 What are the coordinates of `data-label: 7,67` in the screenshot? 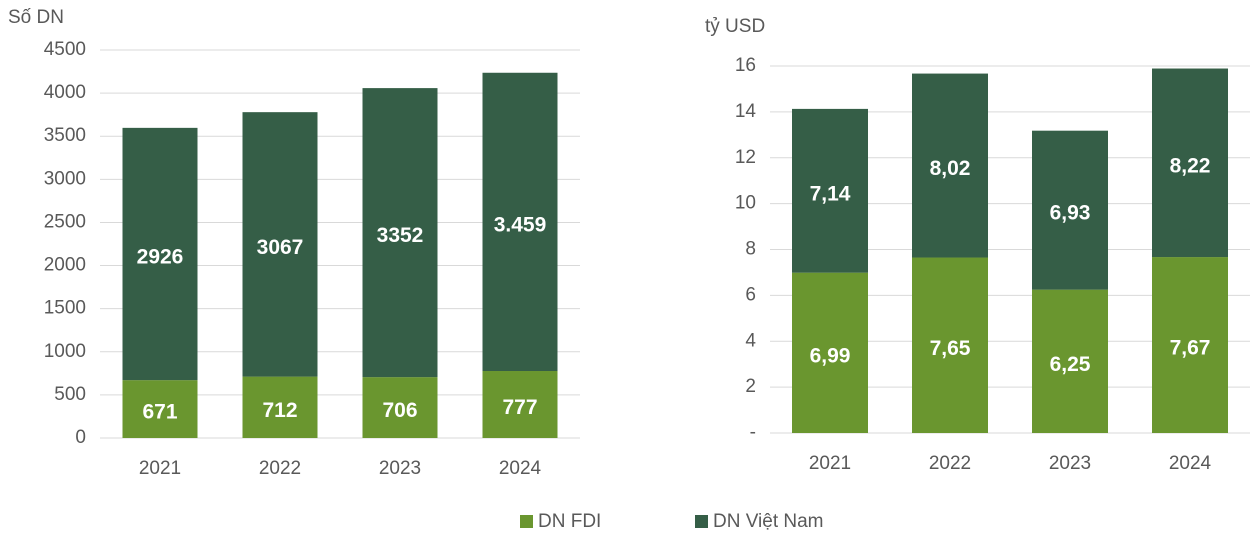 It's located at (1190, 348).